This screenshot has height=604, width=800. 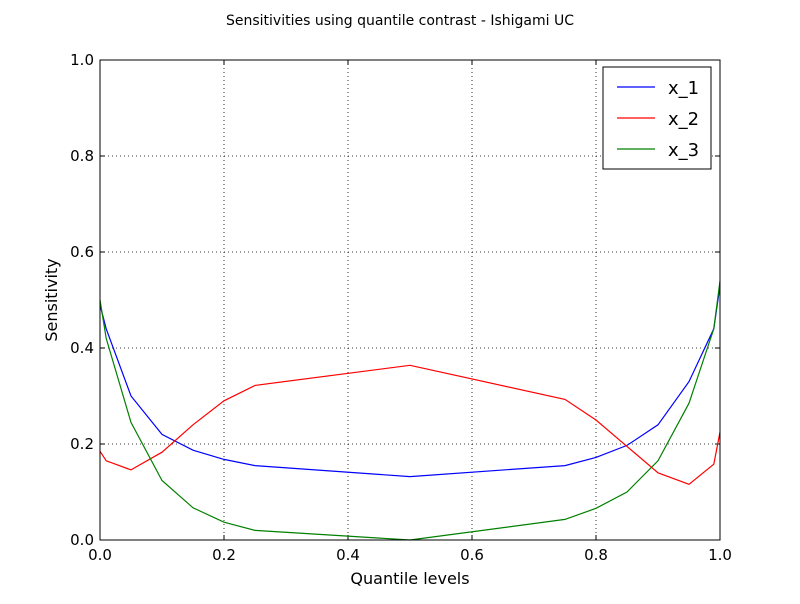 What do you see at coordinates (82, 156) in the screenshot?
I see `y-tick-label: 0.8` at bounding box center [82, 156].